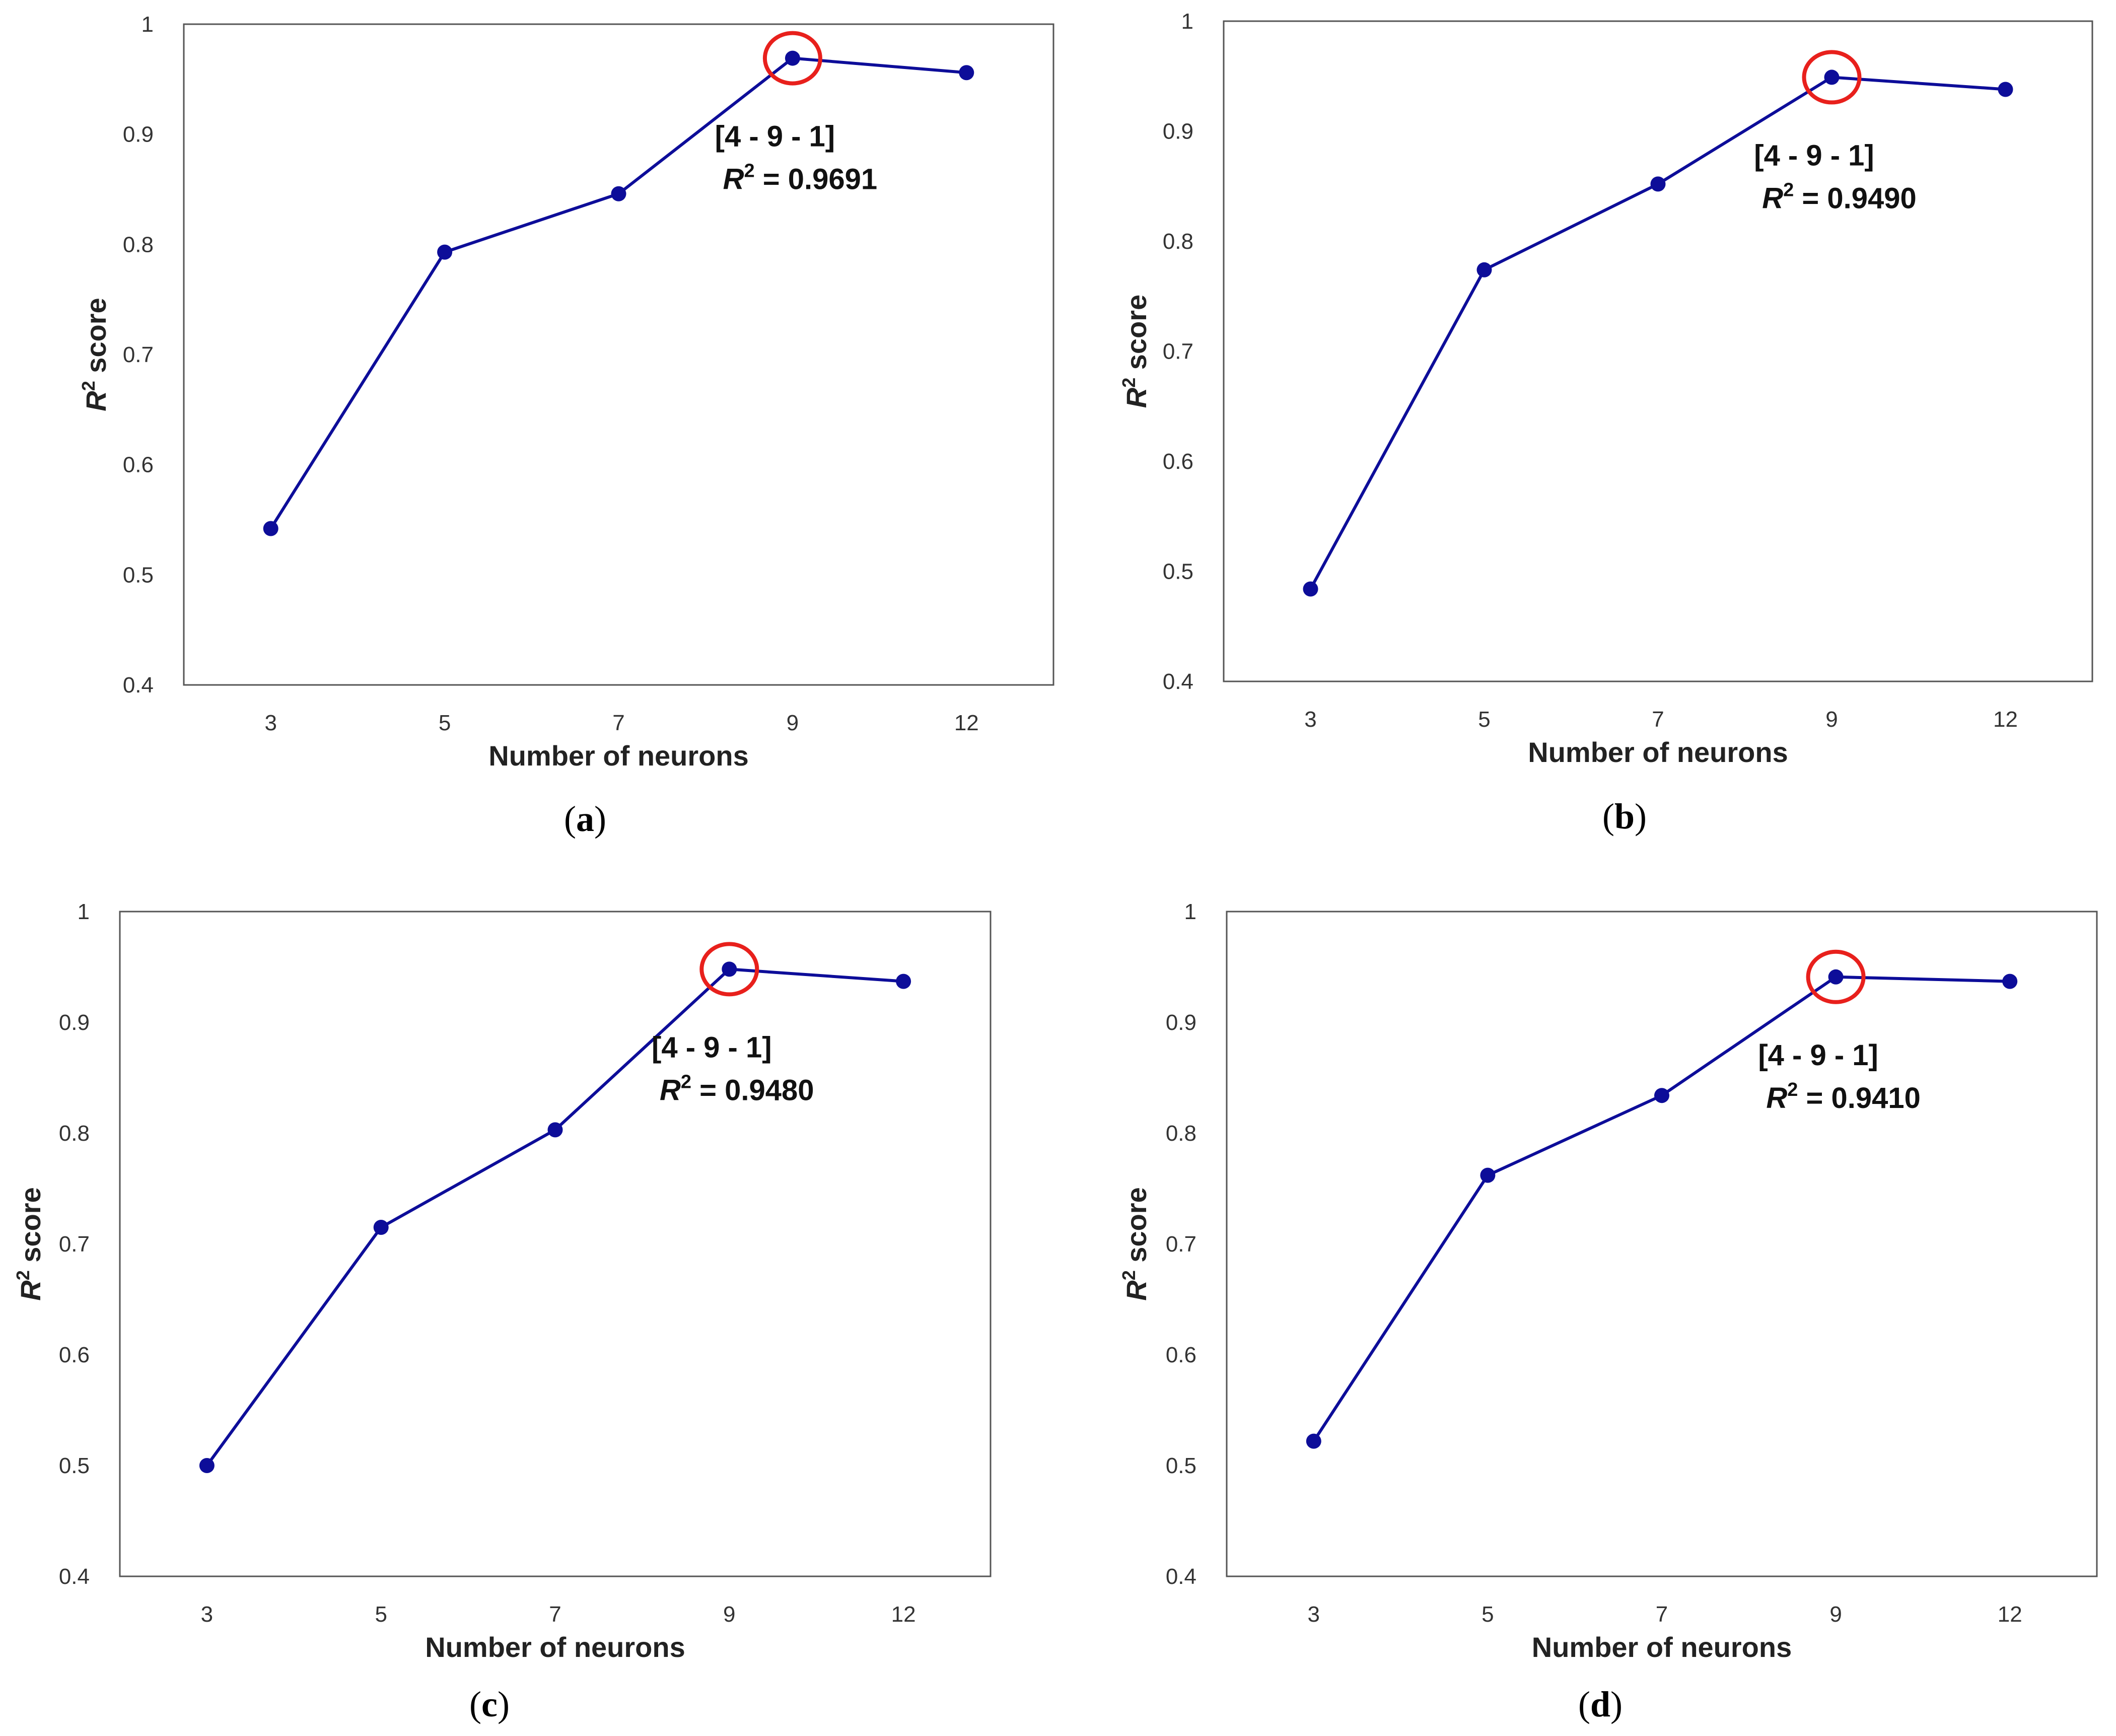 The width and height of the screenshot is (2116, 1736). I want to click on panel-letter: b, so click(1625, 816).